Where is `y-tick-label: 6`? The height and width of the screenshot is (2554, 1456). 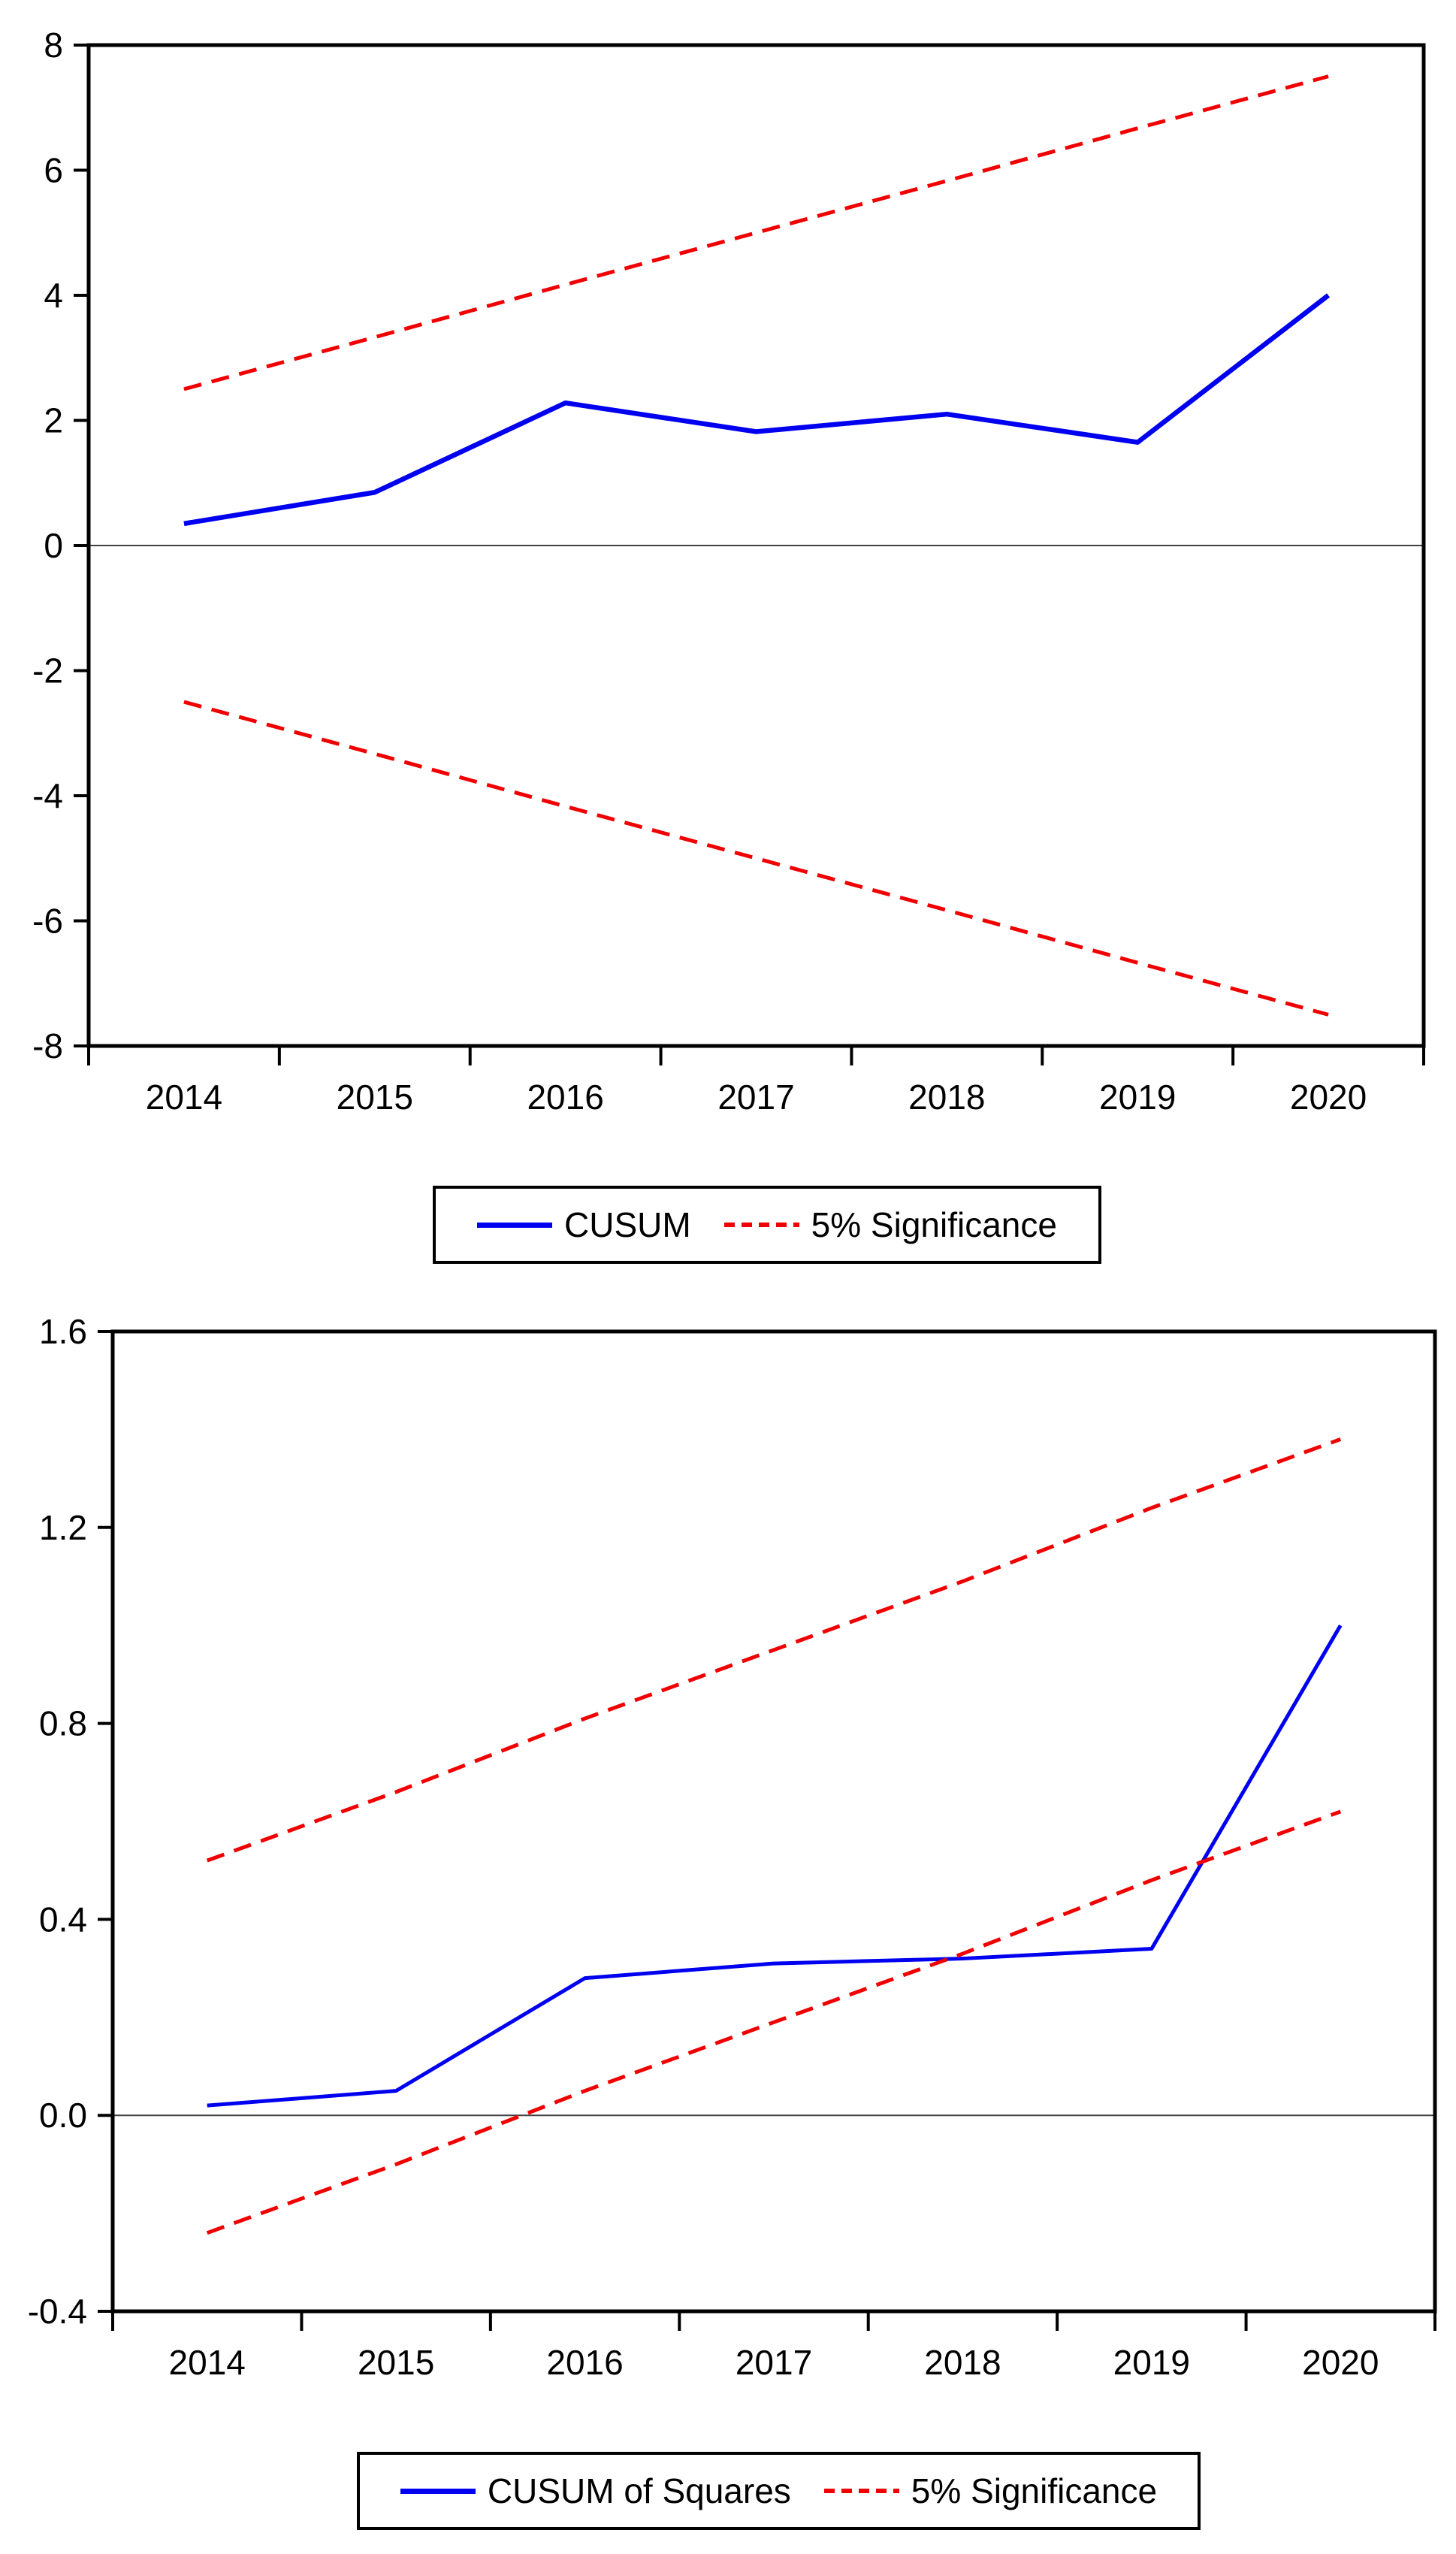
y-tick-label: 6 is located at coordinates (53, 170).